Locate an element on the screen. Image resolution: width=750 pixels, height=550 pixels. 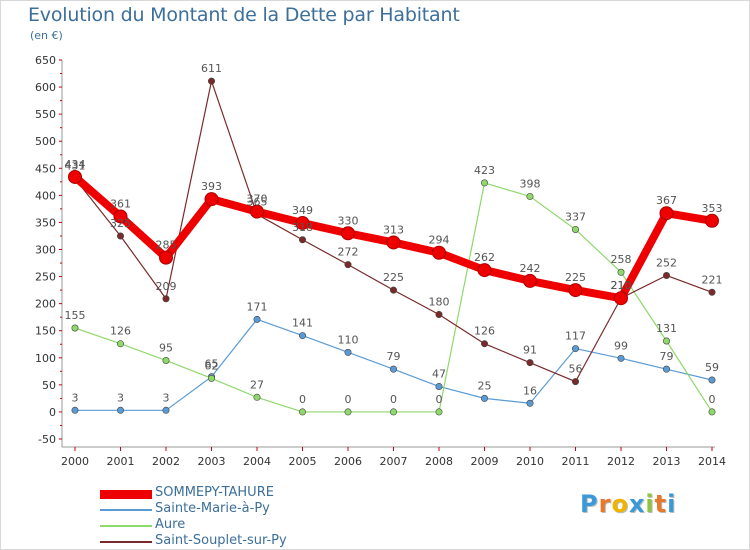
data-label-saint-souplet-sur-py: 56 is located at coordinates (576, 369).